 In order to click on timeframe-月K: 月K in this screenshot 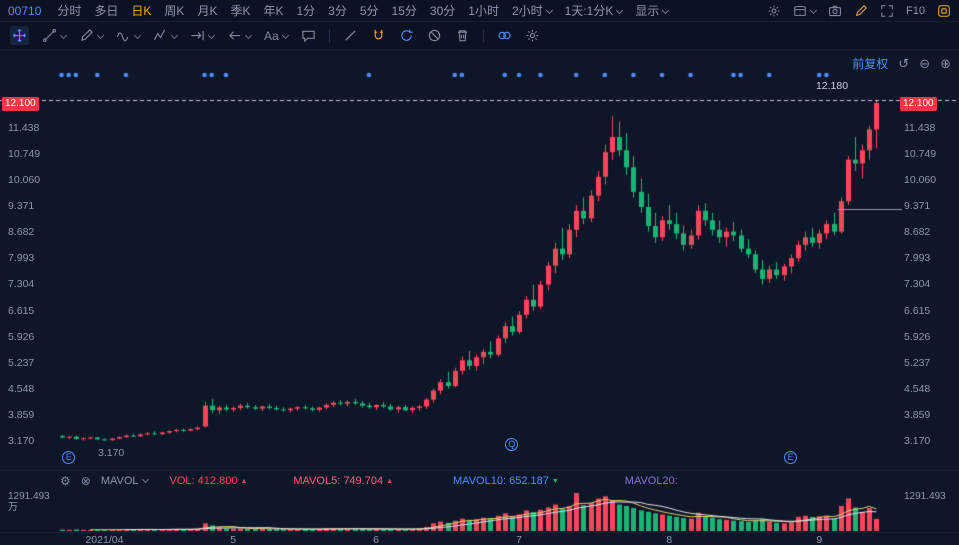, I will do `click(207, 11)`.